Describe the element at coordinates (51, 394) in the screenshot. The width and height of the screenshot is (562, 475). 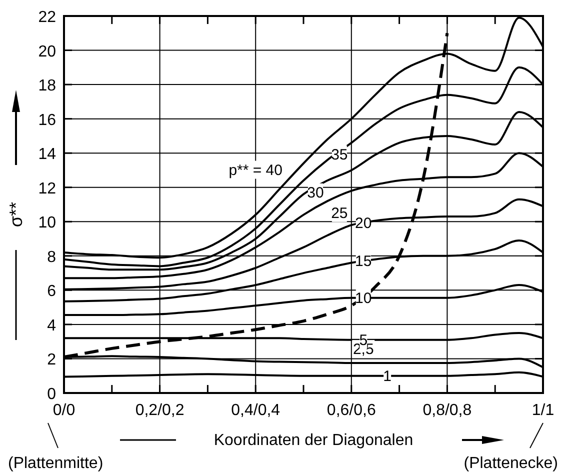
I see `y-tick-label: 0` at that location.